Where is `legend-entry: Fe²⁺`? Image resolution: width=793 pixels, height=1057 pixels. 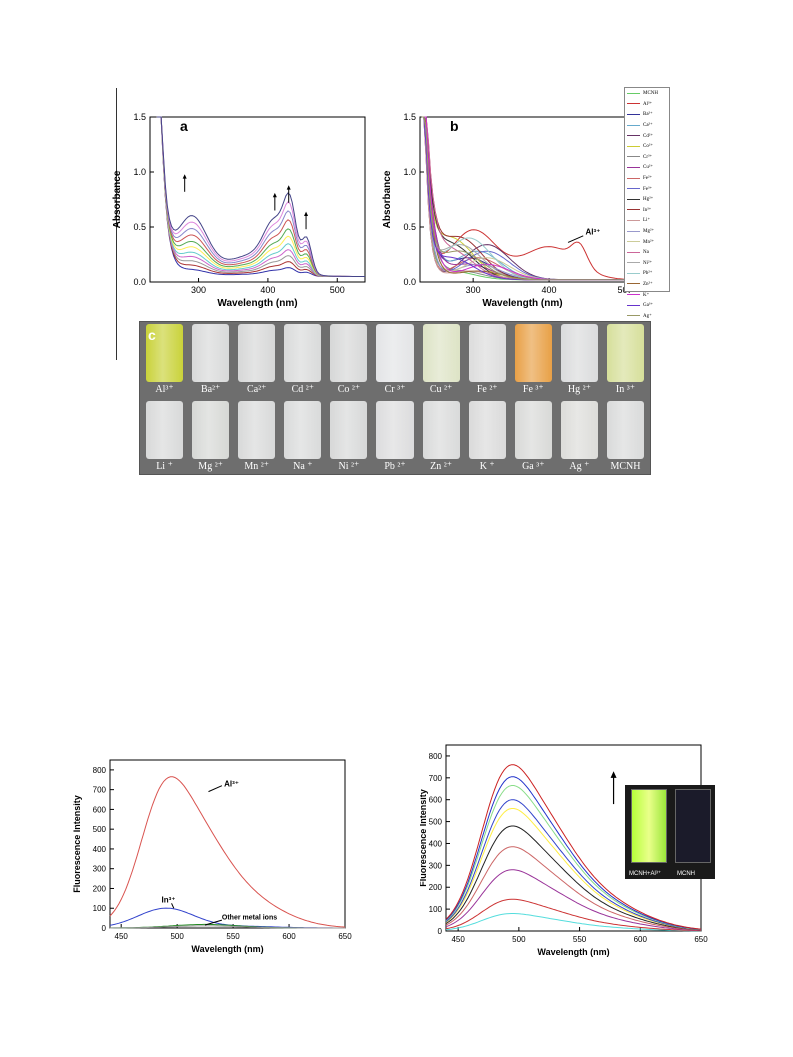
legend-entry: Fe²⁺ is located at coordinates (647, 178).